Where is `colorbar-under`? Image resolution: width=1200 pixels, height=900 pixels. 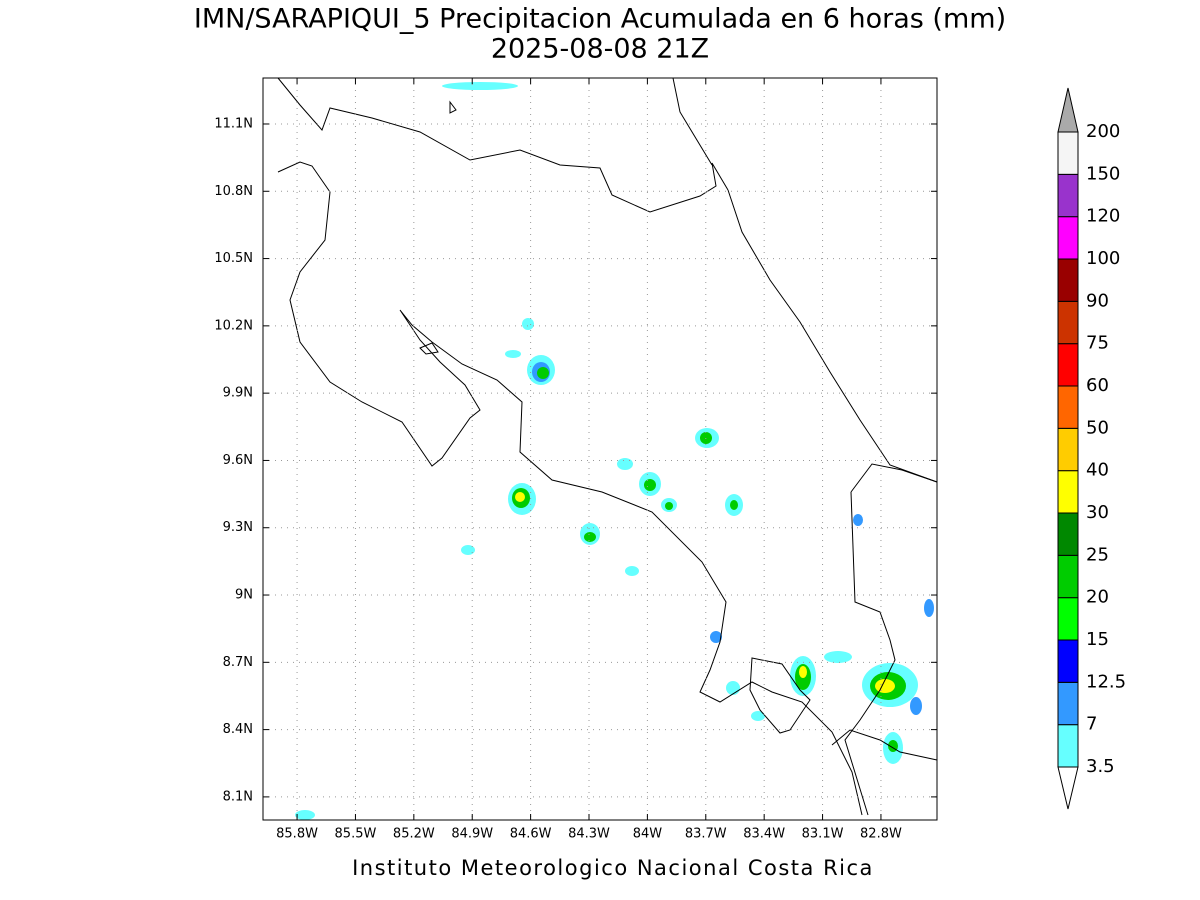 colorbar-under is located at coordinates (1068, 788).